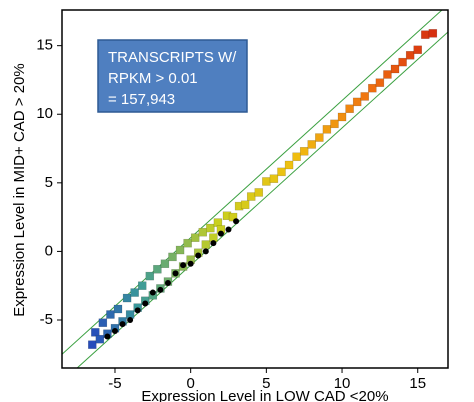 This screenshot has height=402, width=474. What do you see at coordinates (44, 113) in the screenshot?
I see `y-tick-label: 10` at bounding box center [44, 113].